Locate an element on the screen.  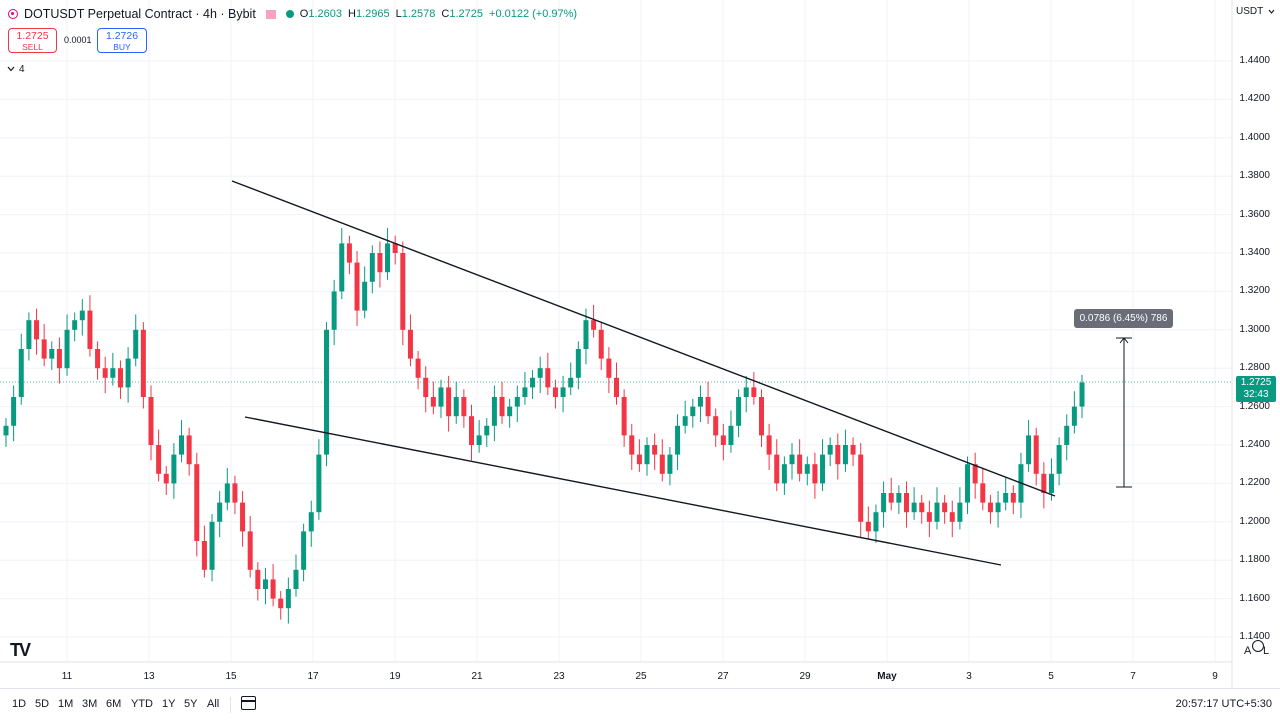
timeframe-3m: 3M is located at coordinates (90, 704).